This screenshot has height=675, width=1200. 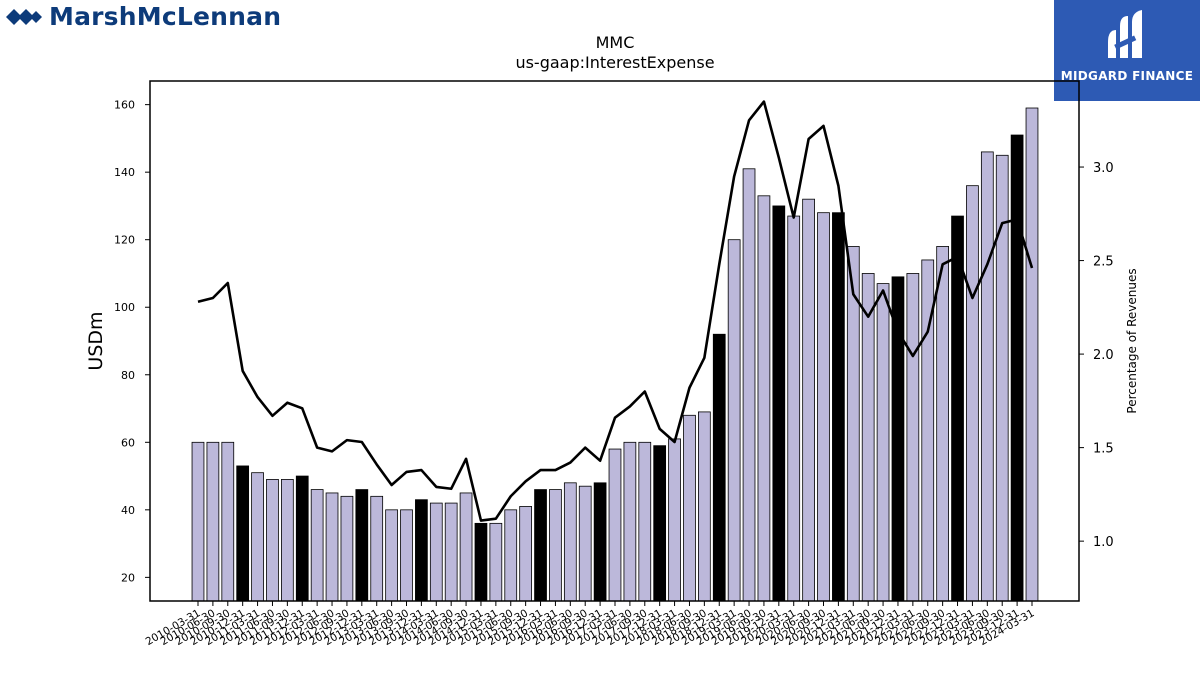 I want to click on y-tick-label: 40, so click(x=128, y=510).